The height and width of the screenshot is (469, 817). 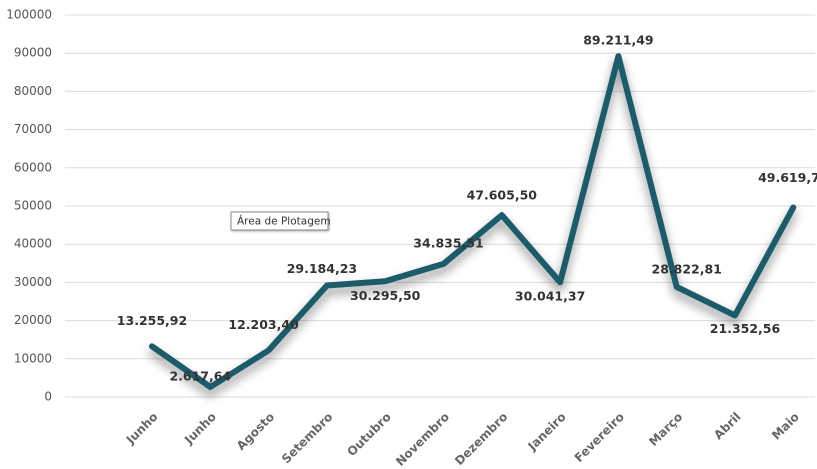 What do you see at coordinates (599, 437) in the screenshot?
I see `x-tick-label: Fevereiro` at bounding box center [599, 437].